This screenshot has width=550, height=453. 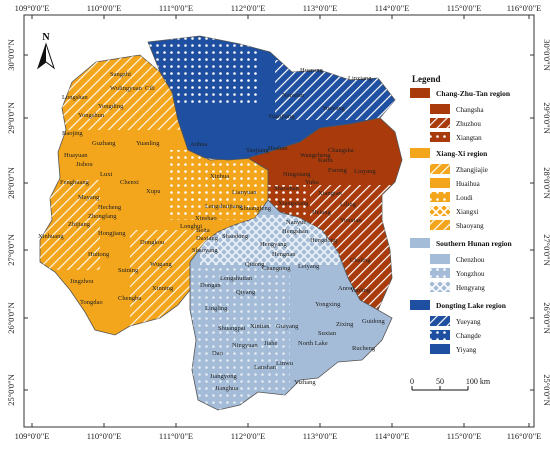 What do you see at coordinates (338, 170) in the screenshot?
I see `county-label: Furong` at bounding box center [338, 170].